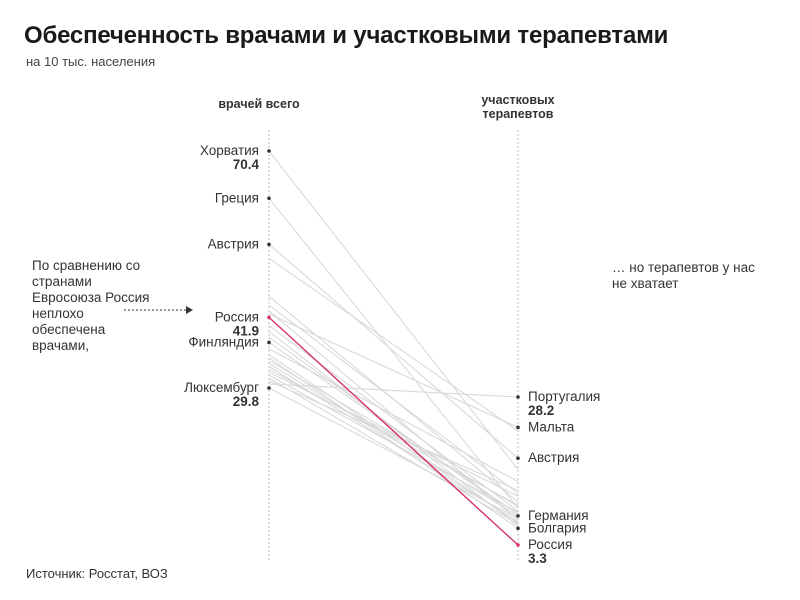 This screenshot has height=600, width=800. Describe the element at coordinates (683, 275) in the screenshot. I see `annotation-right: … но терапевтов у нас не хватает` at that location.